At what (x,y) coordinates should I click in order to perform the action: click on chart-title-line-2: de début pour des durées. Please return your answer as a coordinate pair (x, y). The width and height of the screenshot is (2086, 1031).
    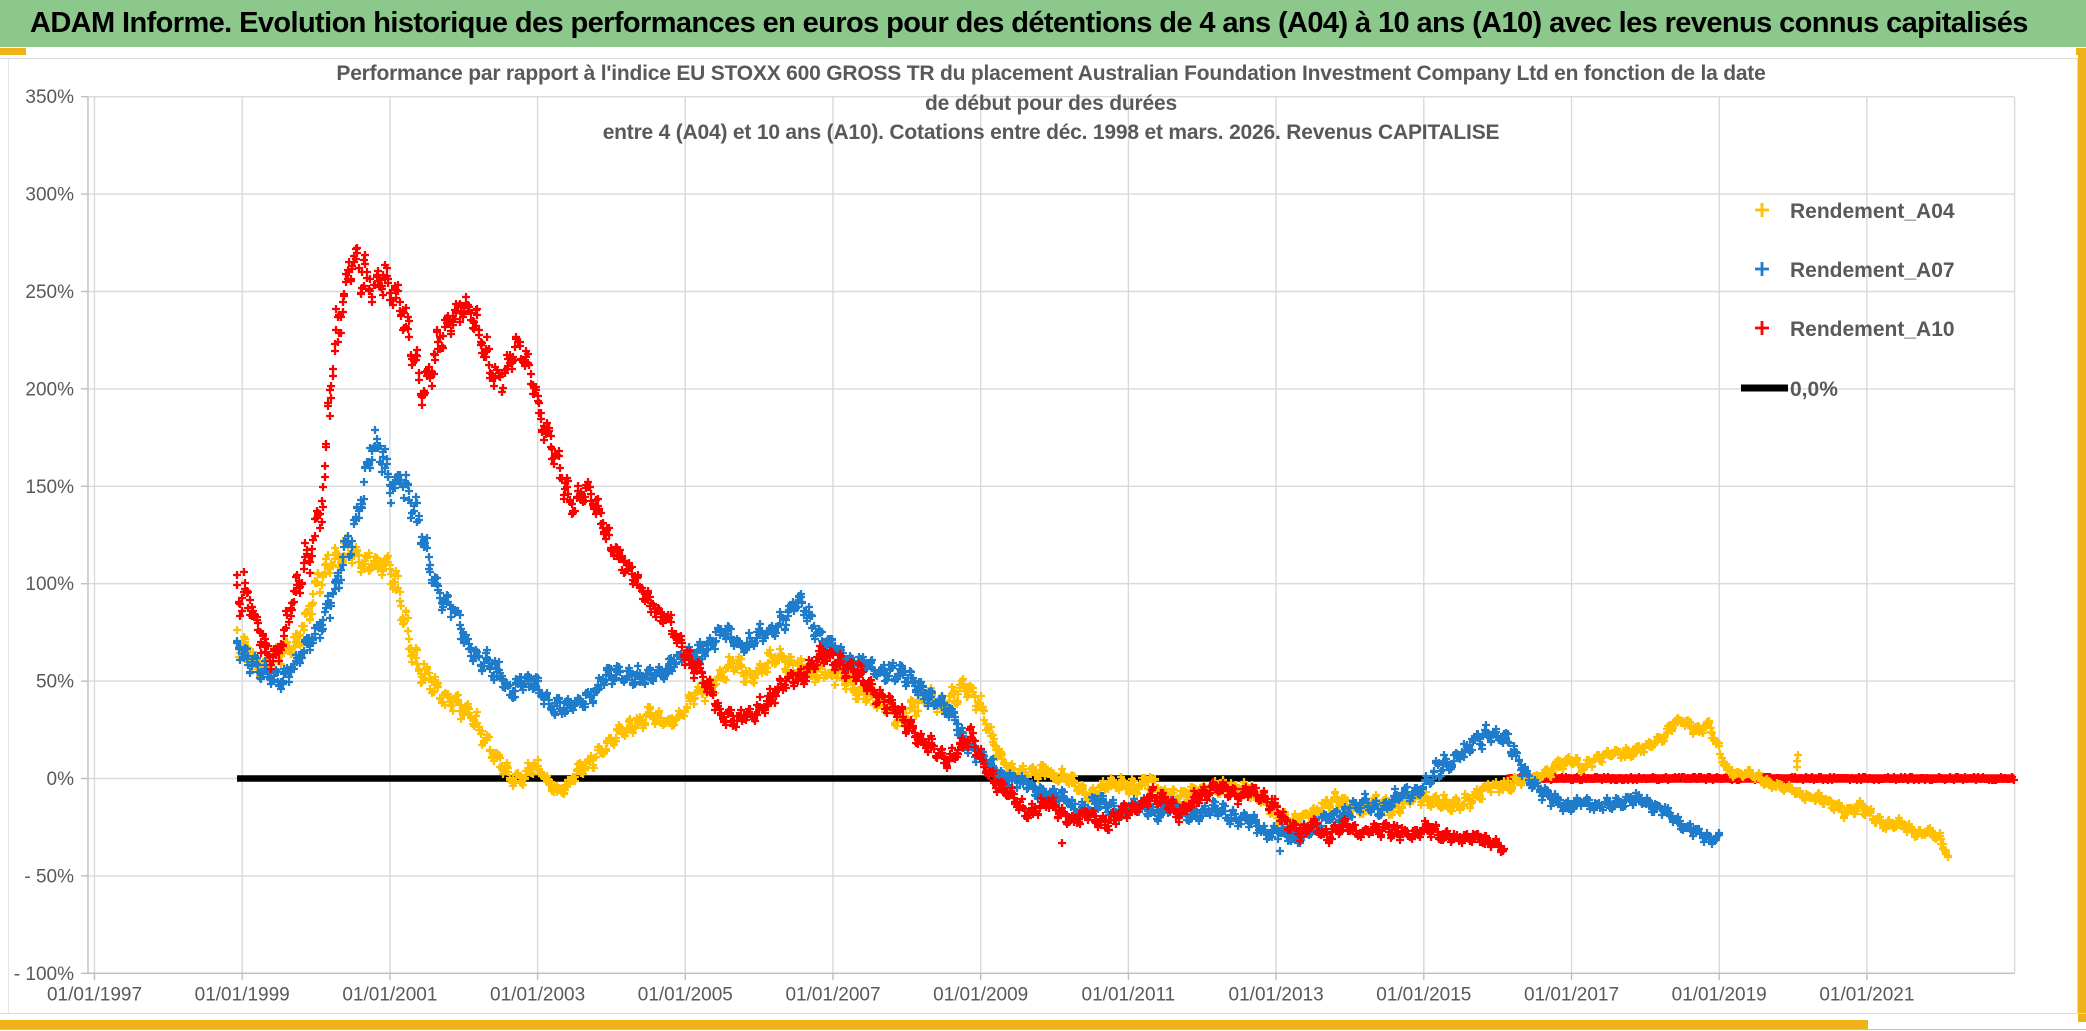
    Looking at the image, I should click on (1051, 103).